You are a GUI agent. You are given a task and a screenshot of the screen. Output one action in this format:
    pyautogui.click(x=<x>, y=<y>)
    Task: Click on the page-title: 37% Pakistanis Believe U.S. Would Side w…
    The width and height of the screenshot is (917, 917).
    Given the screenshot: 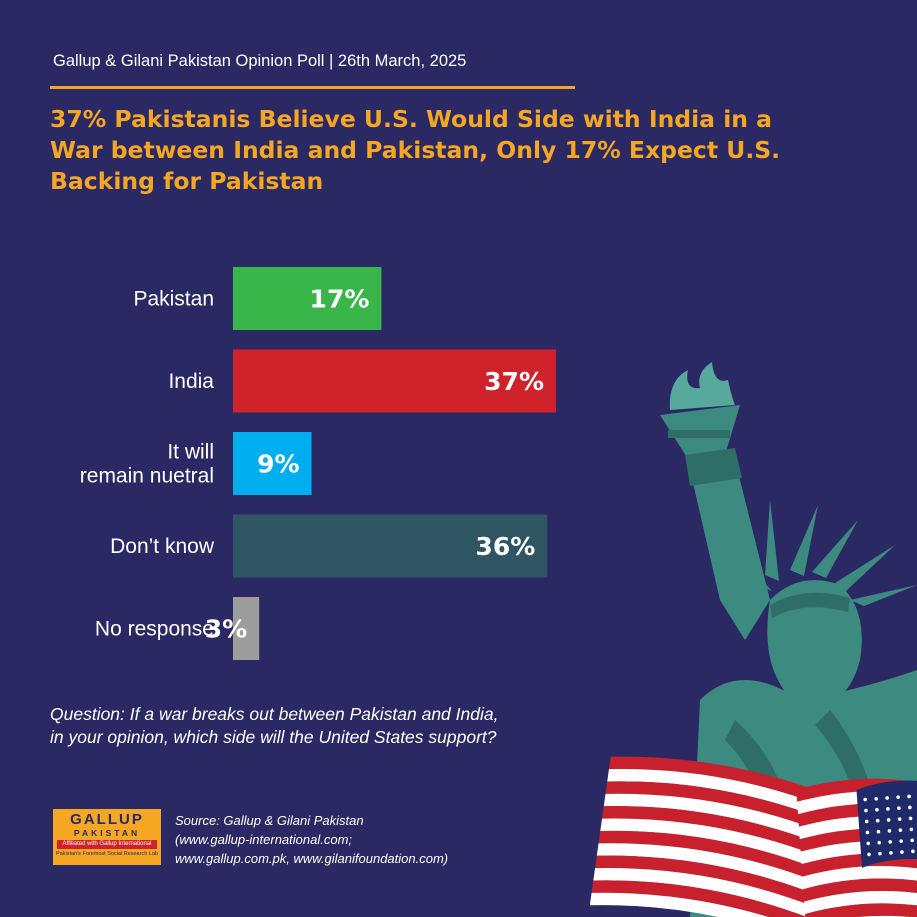 What is the action you would take?
    pyautogui.click(x=415, y=150)
    